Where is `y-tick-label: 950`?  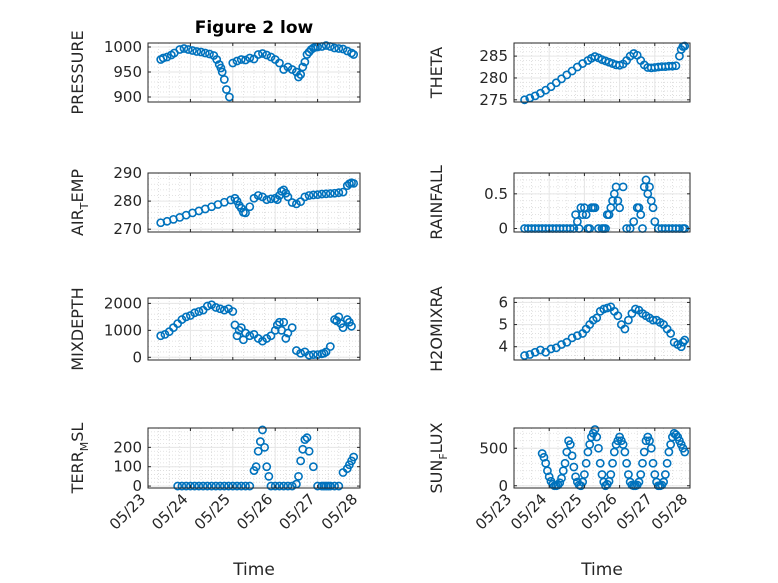
y-tick-label: 950 is located at coordinates (127, 72).